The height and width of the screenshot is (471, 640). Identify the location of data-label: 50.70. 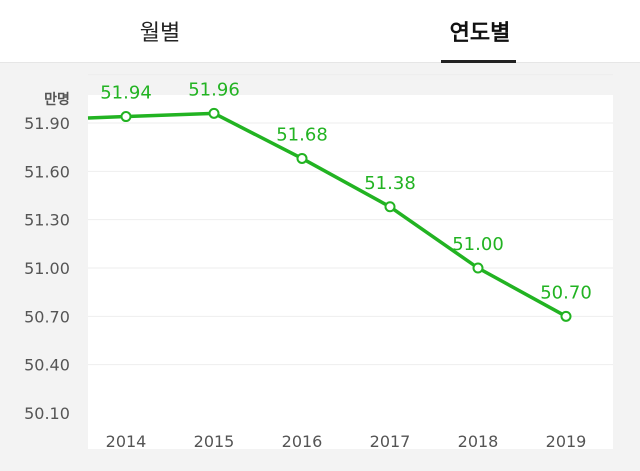
(566, 292).